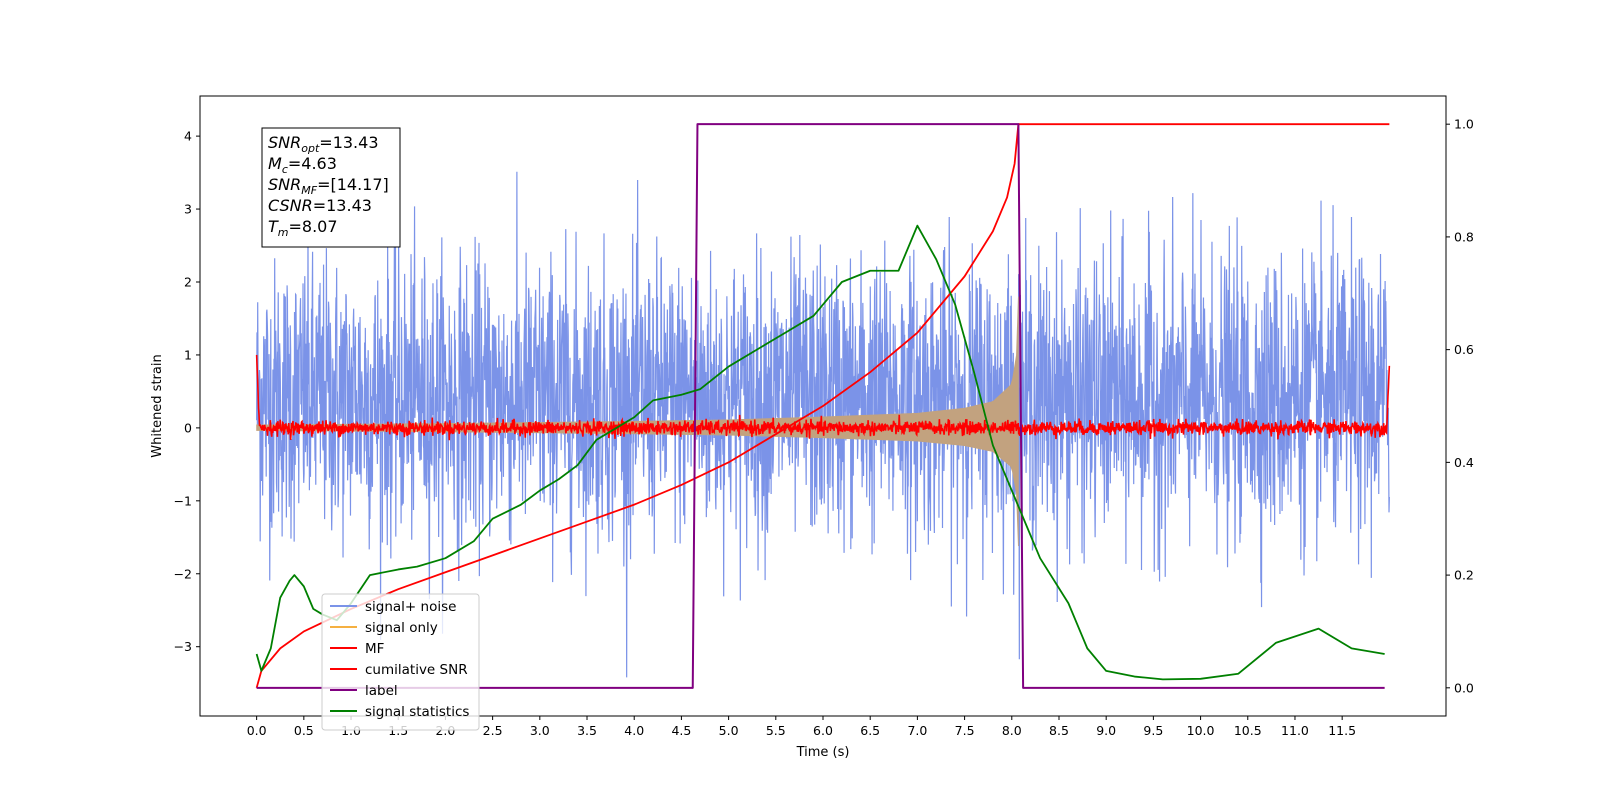  I want to click on y-tick-label: −1, so click(183, 500).